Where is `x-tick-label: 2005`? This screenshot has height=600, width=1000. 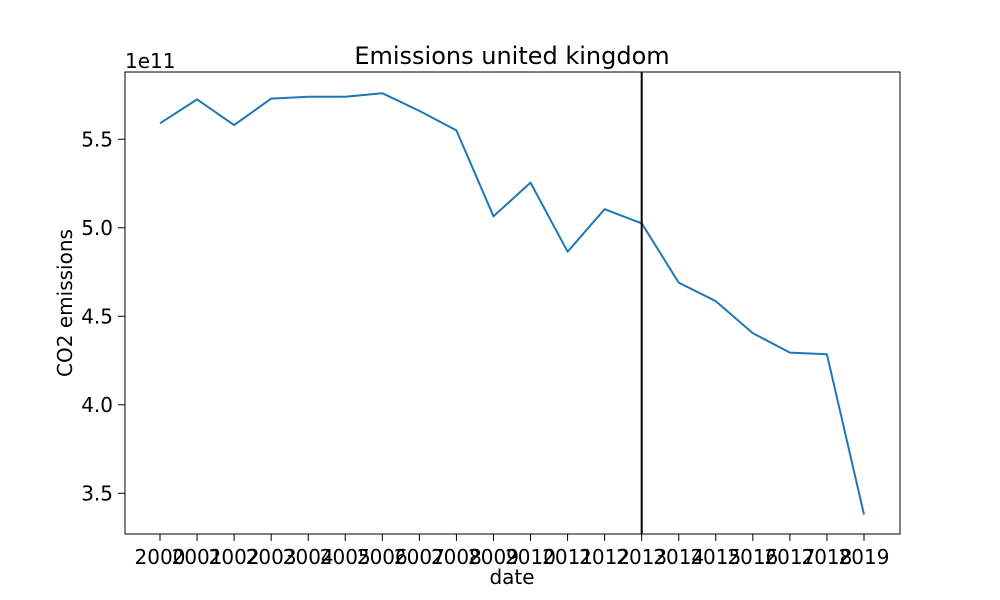
x-tick-label: 2005 is located at coordinates (345, 557).